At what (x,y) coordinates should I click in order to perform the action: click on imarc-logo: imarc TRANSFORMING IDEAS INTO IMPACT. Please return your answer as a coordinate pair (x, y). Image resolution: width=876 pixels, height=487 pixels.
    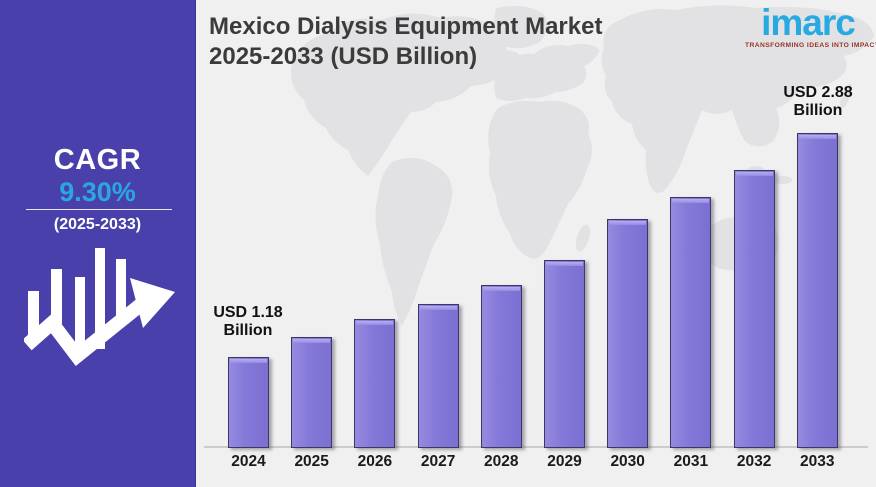
    Looking at the image, I should click on (810, 26).